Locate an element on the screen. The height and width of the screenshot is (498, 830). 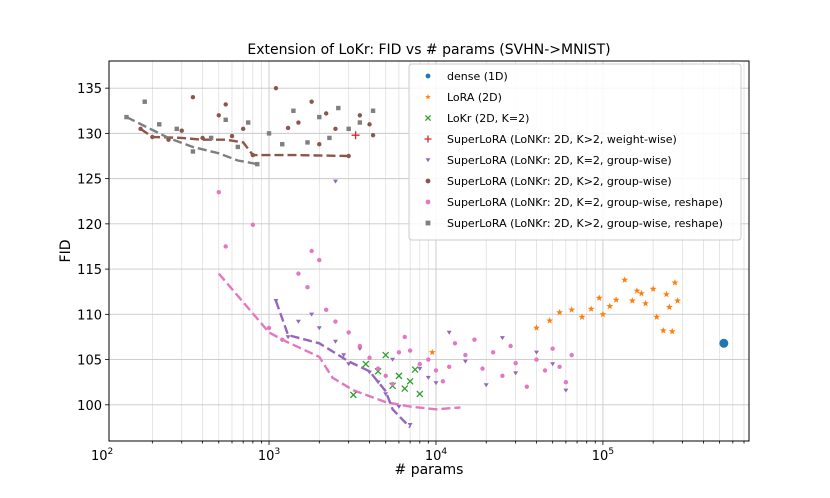
legend-label: SuperLoRA (LoNKr: 2D, K>2, weight-wise) is located at coordinates (562, 139).